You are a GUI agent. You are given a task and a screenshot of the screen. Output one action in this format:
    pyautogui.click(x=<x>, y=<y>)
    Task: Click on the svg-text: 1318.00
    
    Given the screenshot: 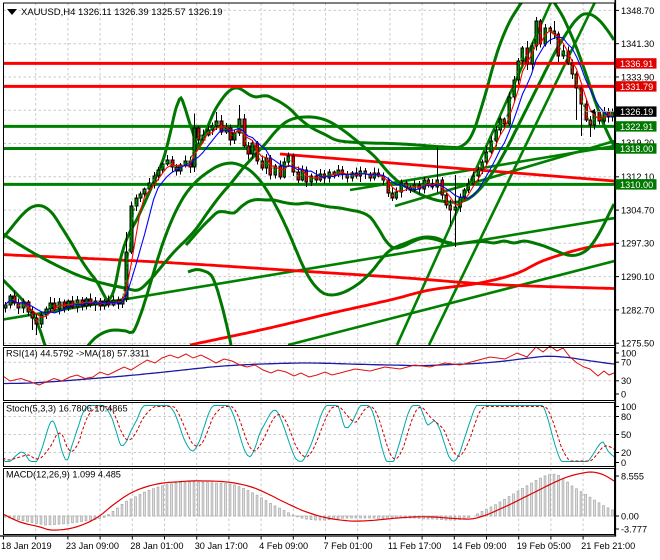 What is the action you would take?
    pyautogui.click(x=636, y=149)
    